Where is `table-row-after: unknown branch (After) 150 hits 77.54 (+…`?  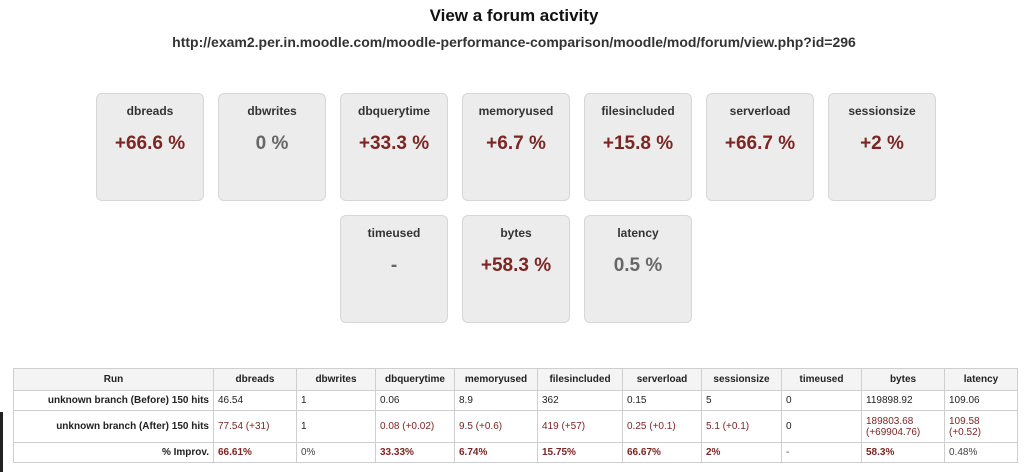
table-row-after: unknown branch (After) 150 hits 77.54 (+… is located at coordinates (515, 426).